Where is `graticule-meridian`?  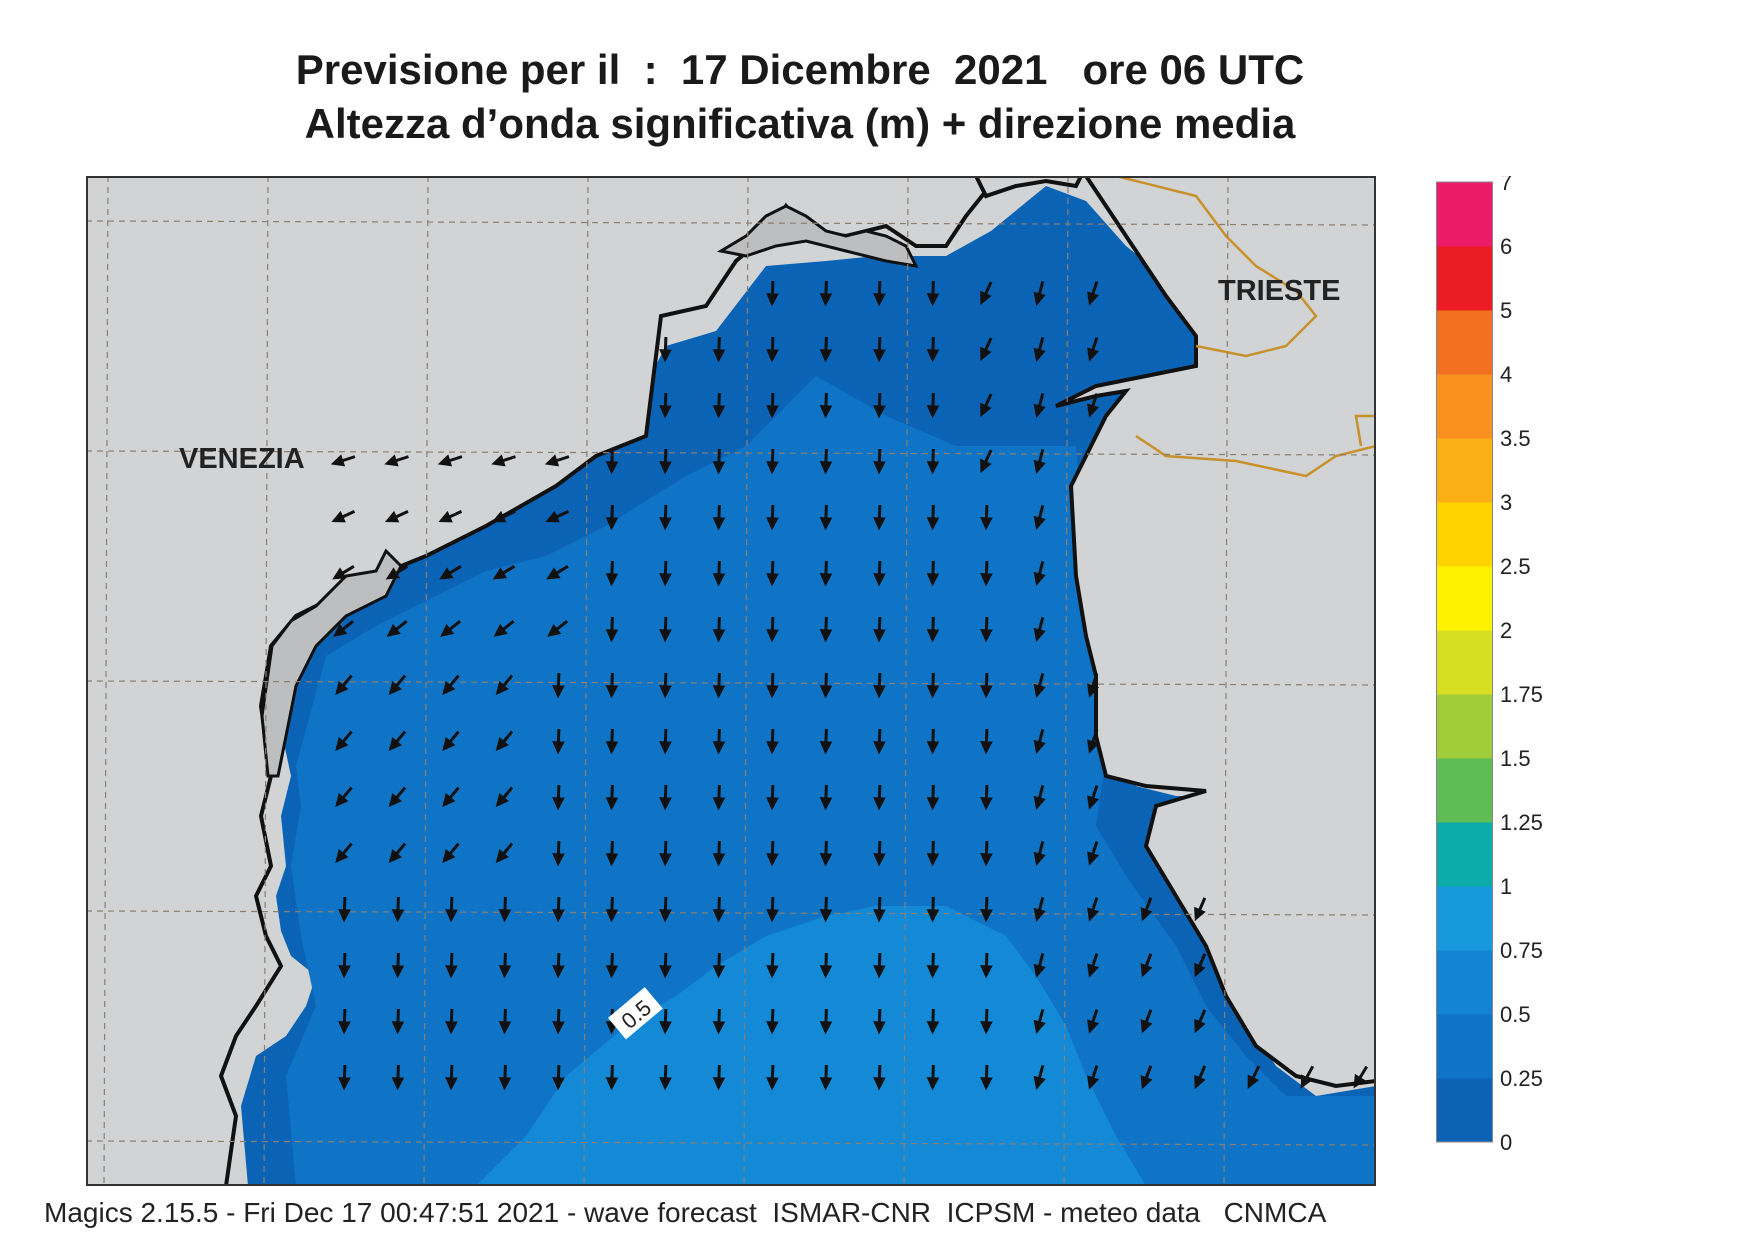
graticule-meridian is located at coordinates (746, 681).